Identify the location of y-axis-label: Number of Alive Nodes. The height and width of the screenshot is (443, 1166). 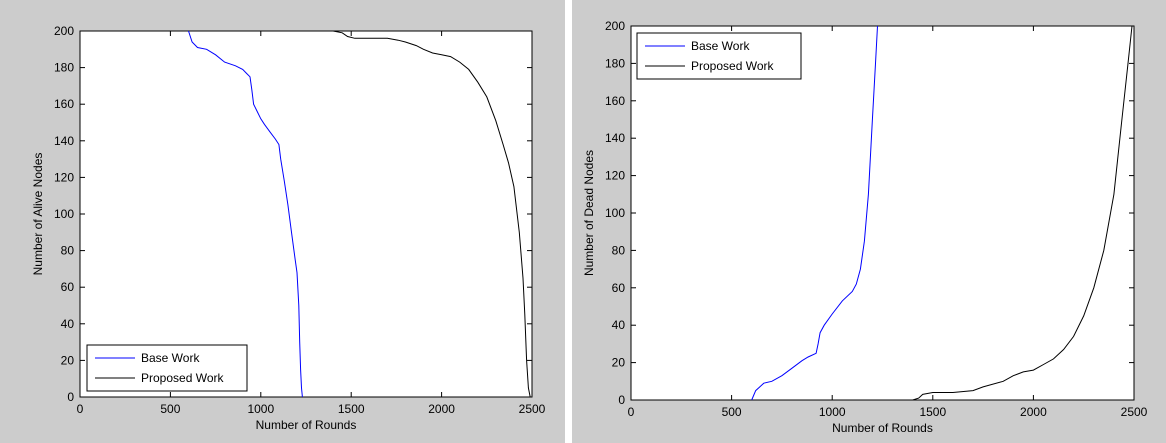
(38, 214).